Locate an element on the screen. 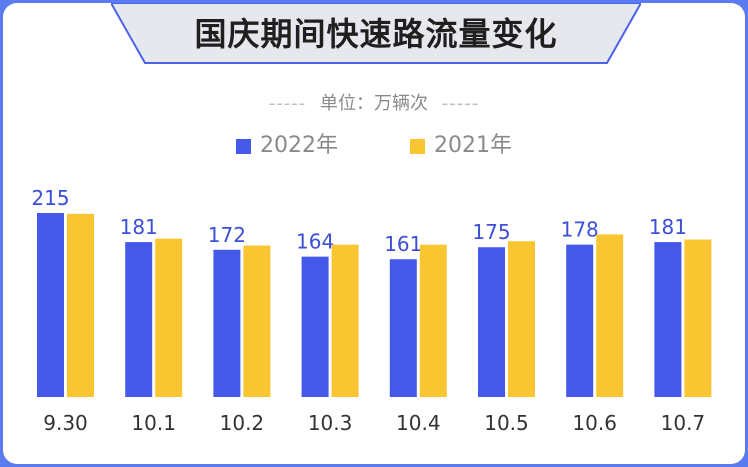 This screenshot has height=467, width=748. bar-2021-10.7 is located at coordinates (698, 318).